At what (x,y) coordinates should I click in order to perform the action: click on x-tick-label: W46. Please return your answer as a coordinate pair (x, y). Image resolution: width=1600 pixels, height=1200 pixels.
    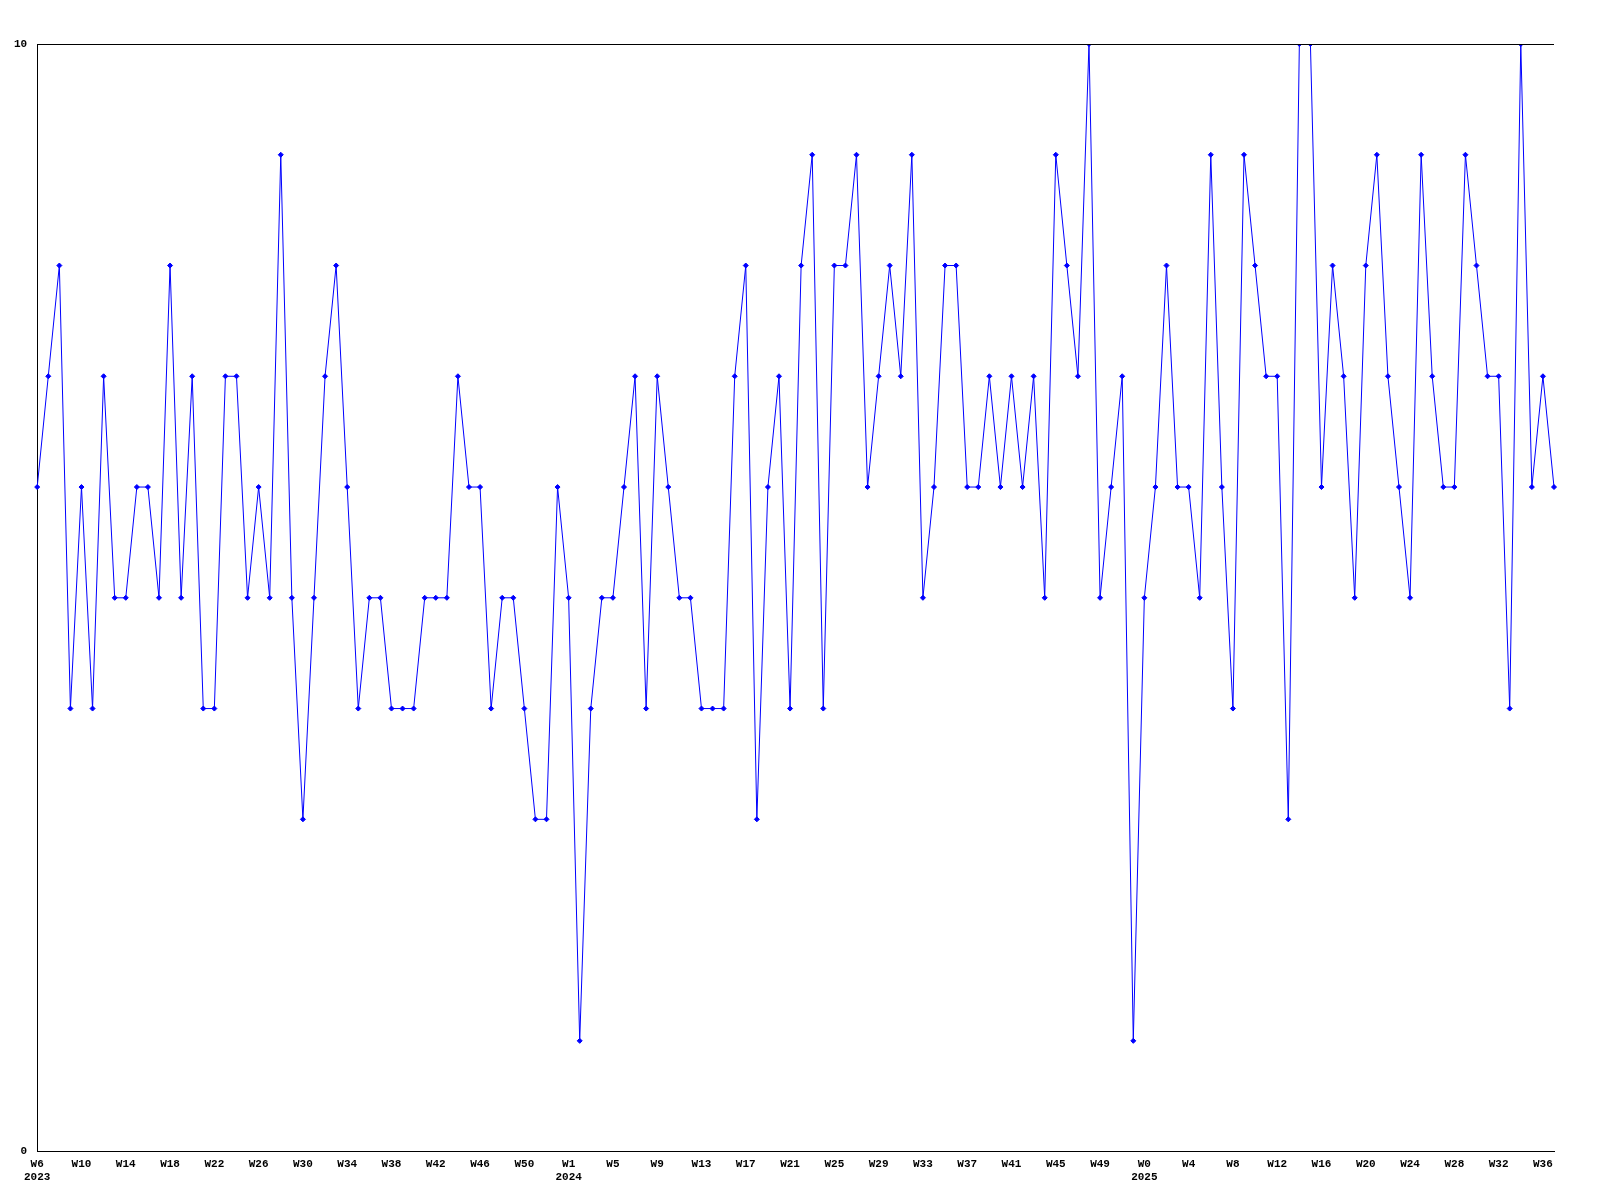
    Looking at the image, I should click on (480, 1163).